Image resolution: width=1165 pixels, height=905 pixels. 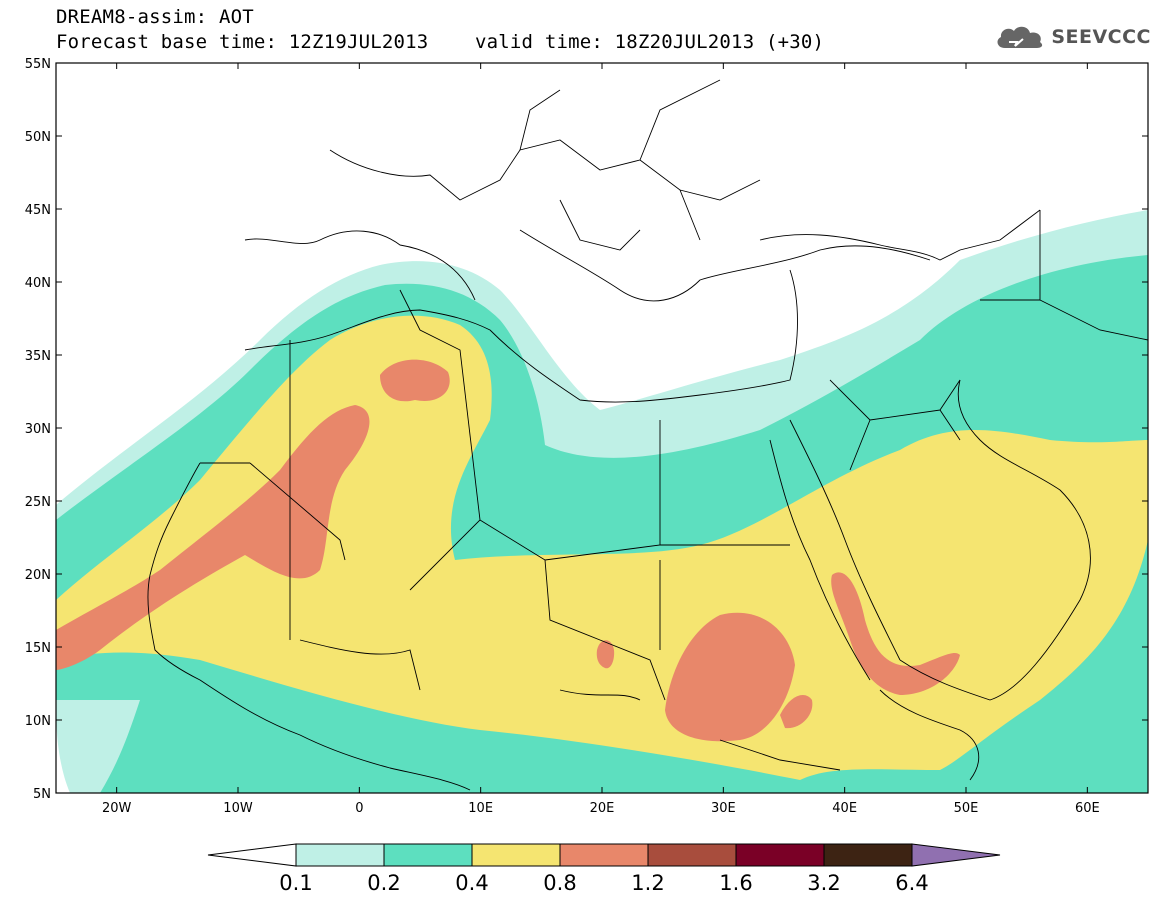 What do you see at coordinates (415, 380) in the screenshot?
I see `aot-contour-0.8-algeria` at bounding box center [415, 380].